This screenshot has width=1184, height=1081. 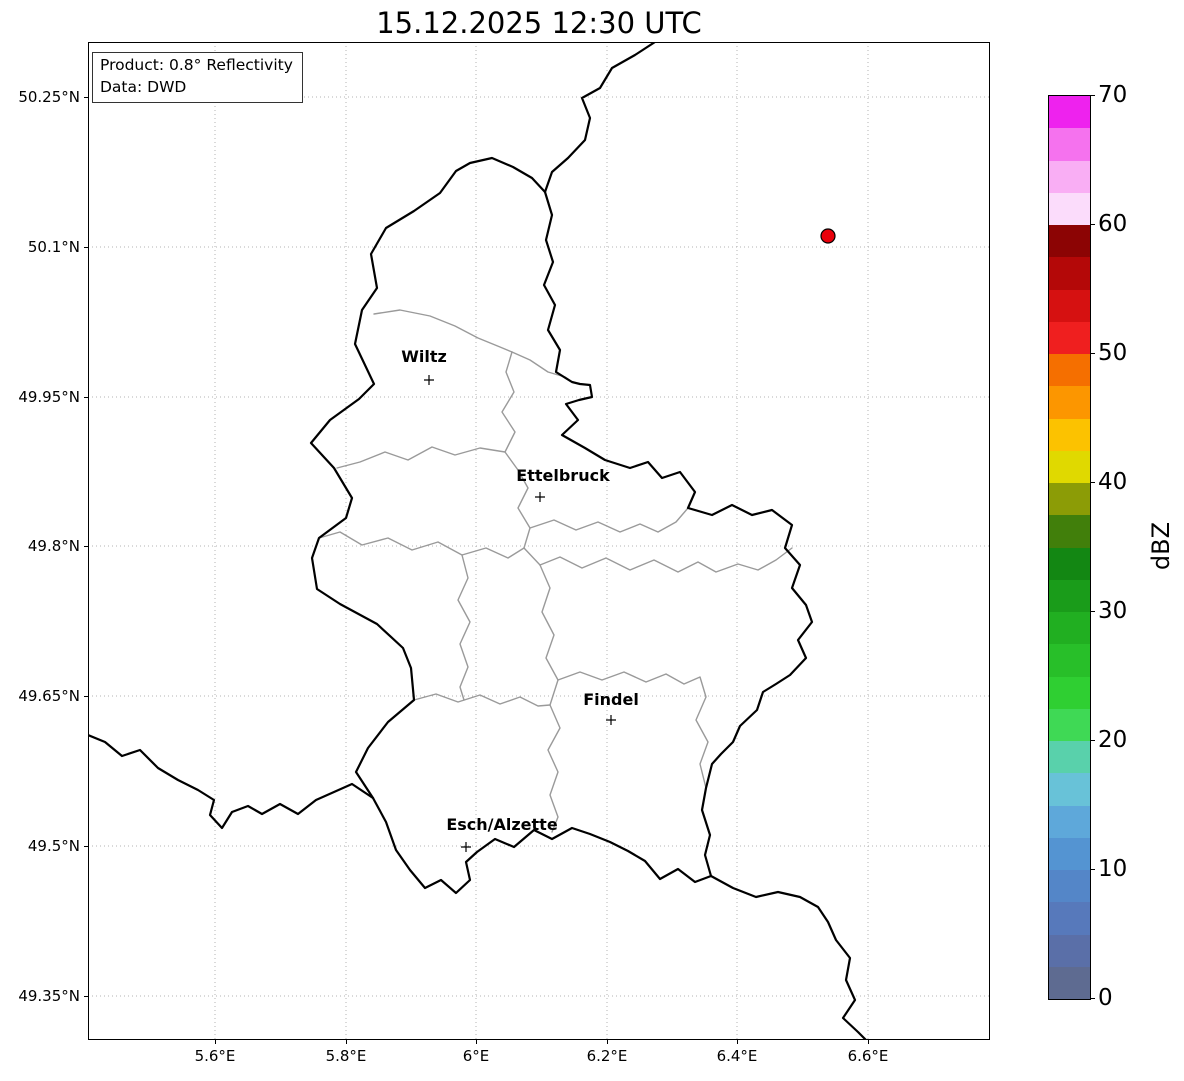 I want to click on city-label: Esch/Alzette, so click(x=502, y=824).